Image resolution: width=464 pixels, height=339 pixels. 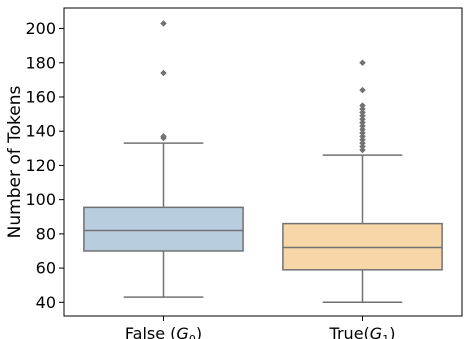 I want to click on x-axis: False (G0) True(G1), so click(x=260, y=327).